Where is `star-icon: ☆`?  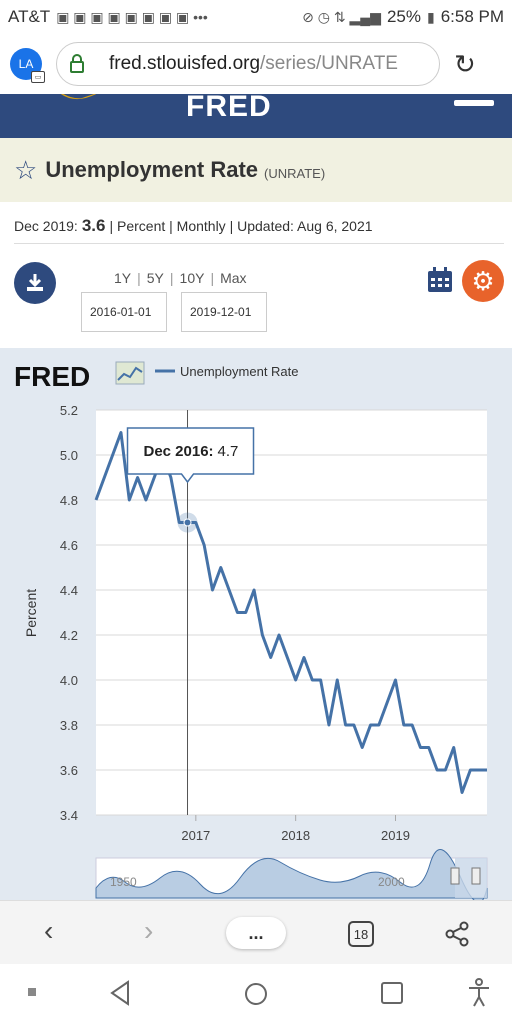 star-icon: ☆ is located at coordinates (26, 169).